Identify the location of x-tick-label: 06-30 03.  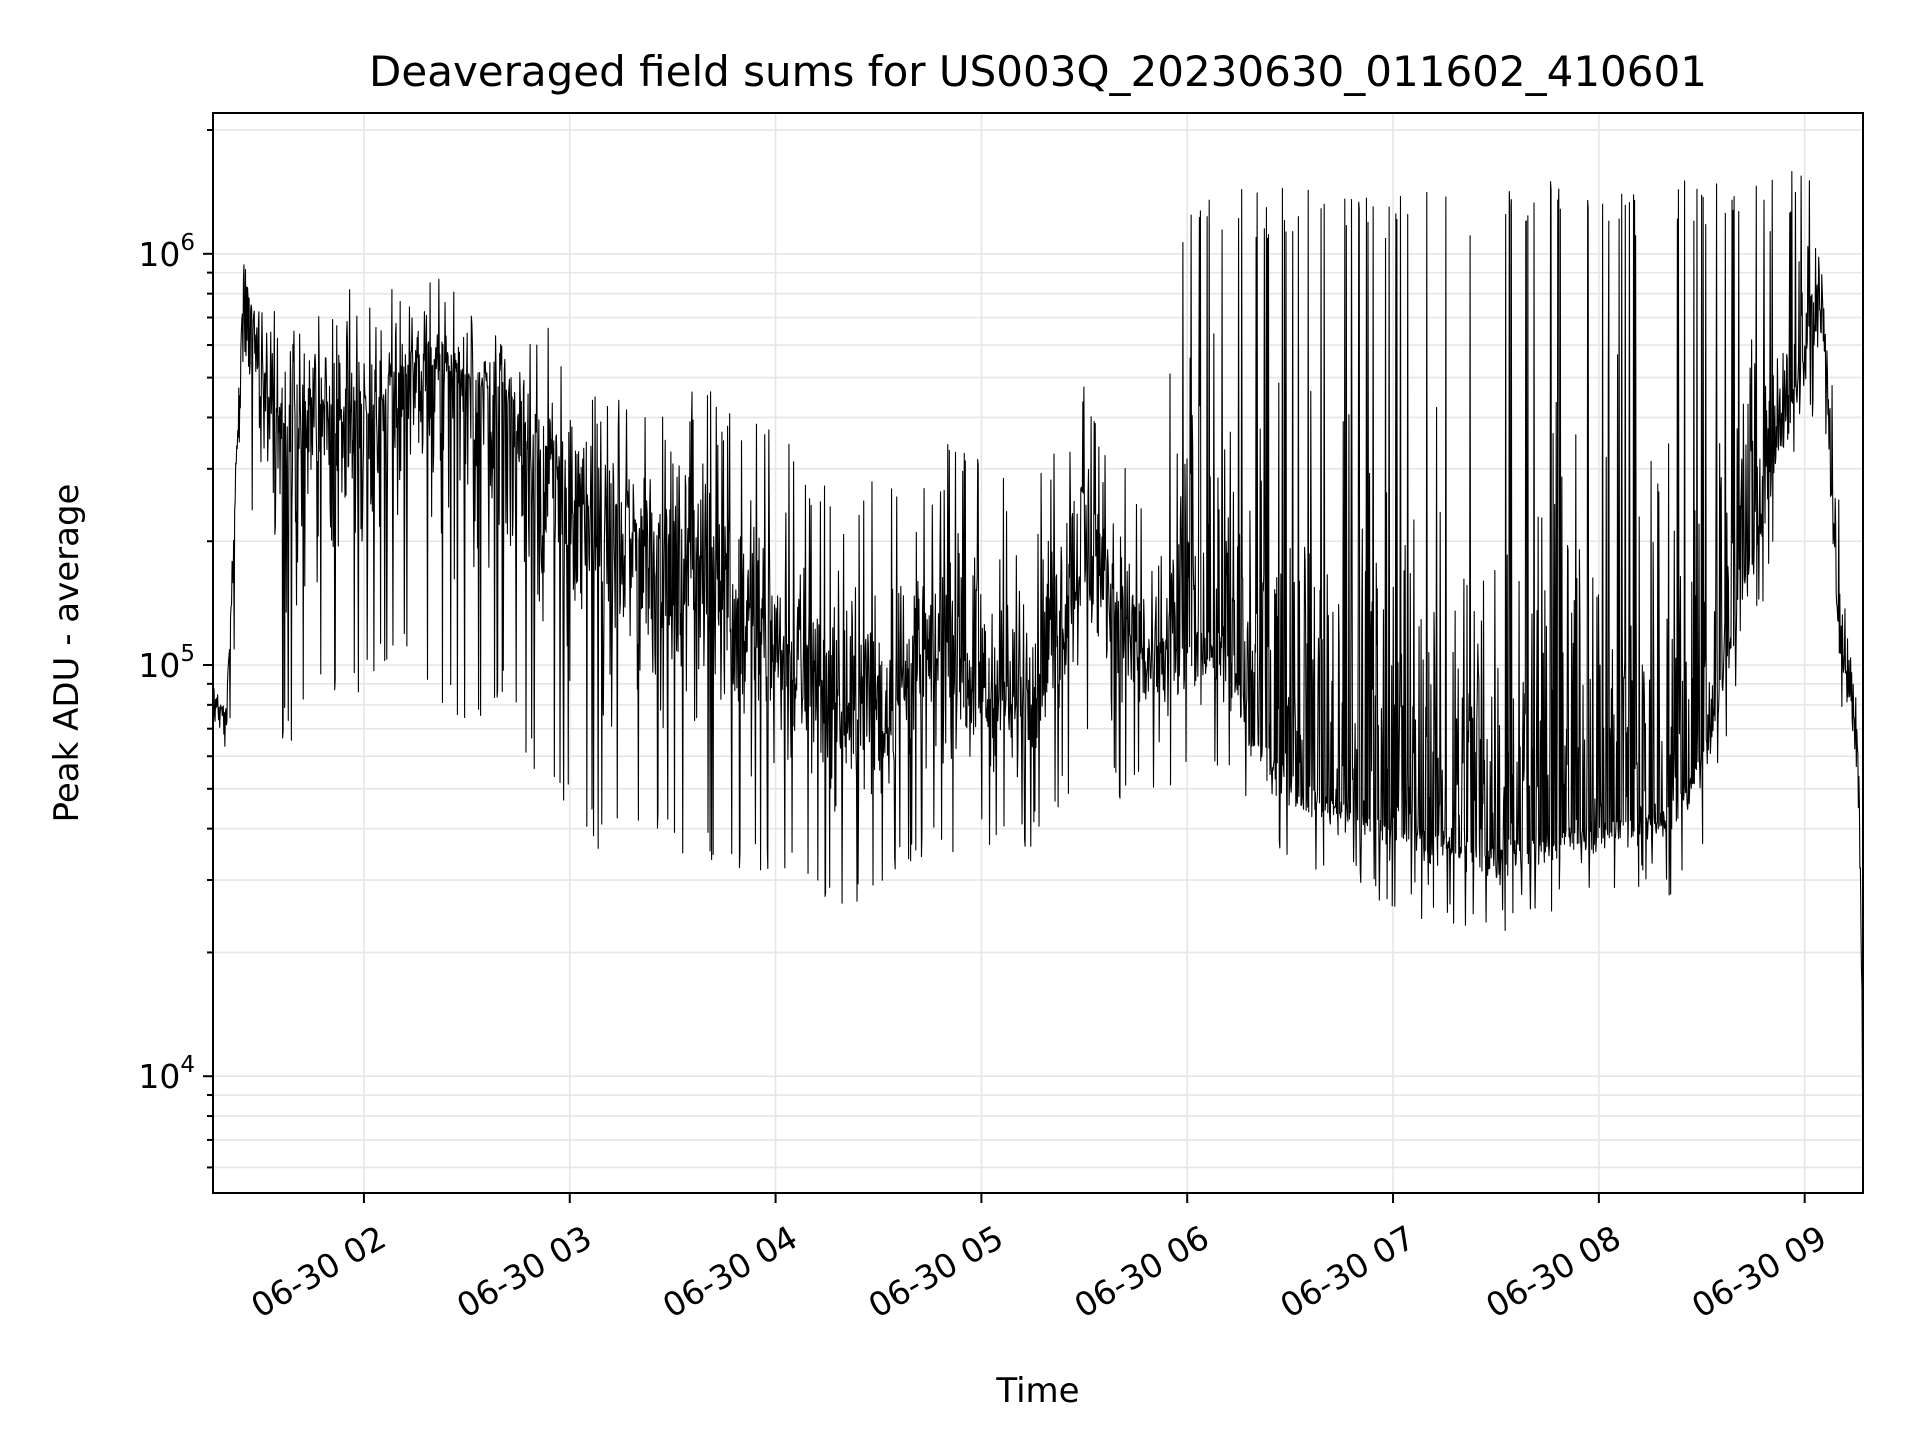
(524, 1272).